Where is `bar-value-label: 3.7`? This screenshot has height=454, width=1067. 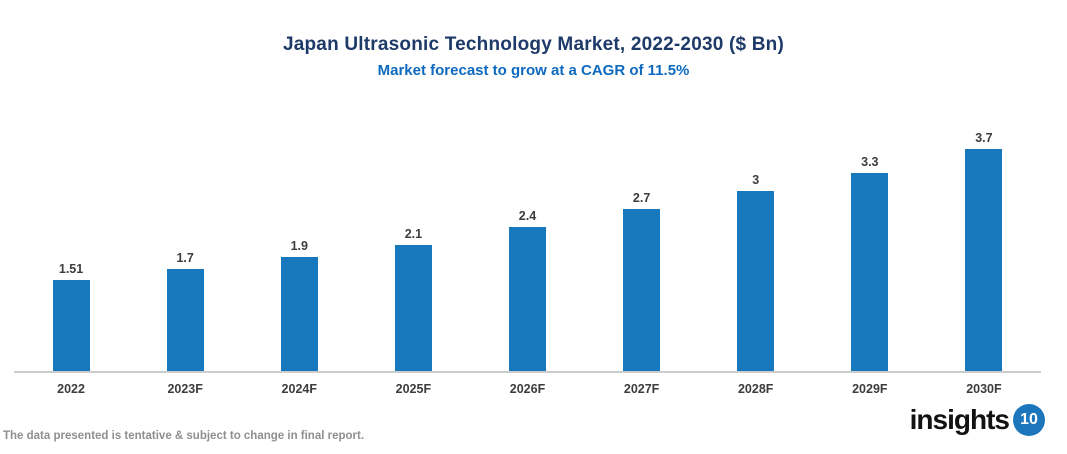
bar-value-label: 3.7 is located at coordinates (984, 138).